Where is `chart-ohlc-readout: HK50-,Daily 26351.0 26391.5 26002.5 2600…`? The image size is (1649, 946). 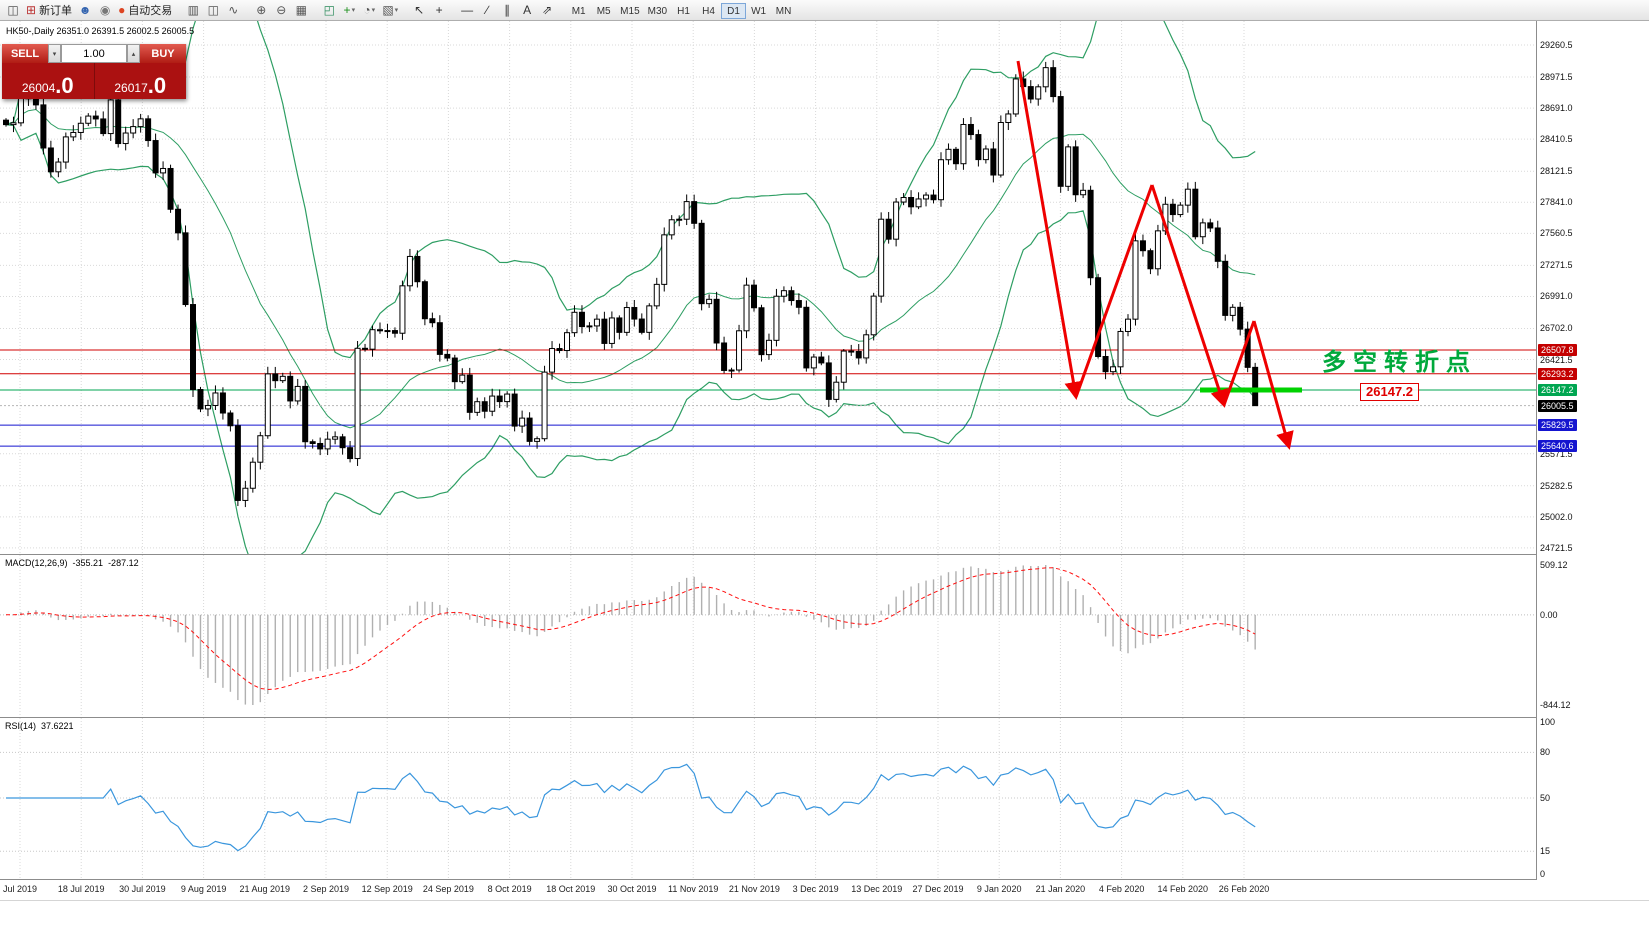
chart-ohlc-readout: HK50-,Daily 26351.0 26391.5 26002.5 2600… is located at coordinates (100, 31).